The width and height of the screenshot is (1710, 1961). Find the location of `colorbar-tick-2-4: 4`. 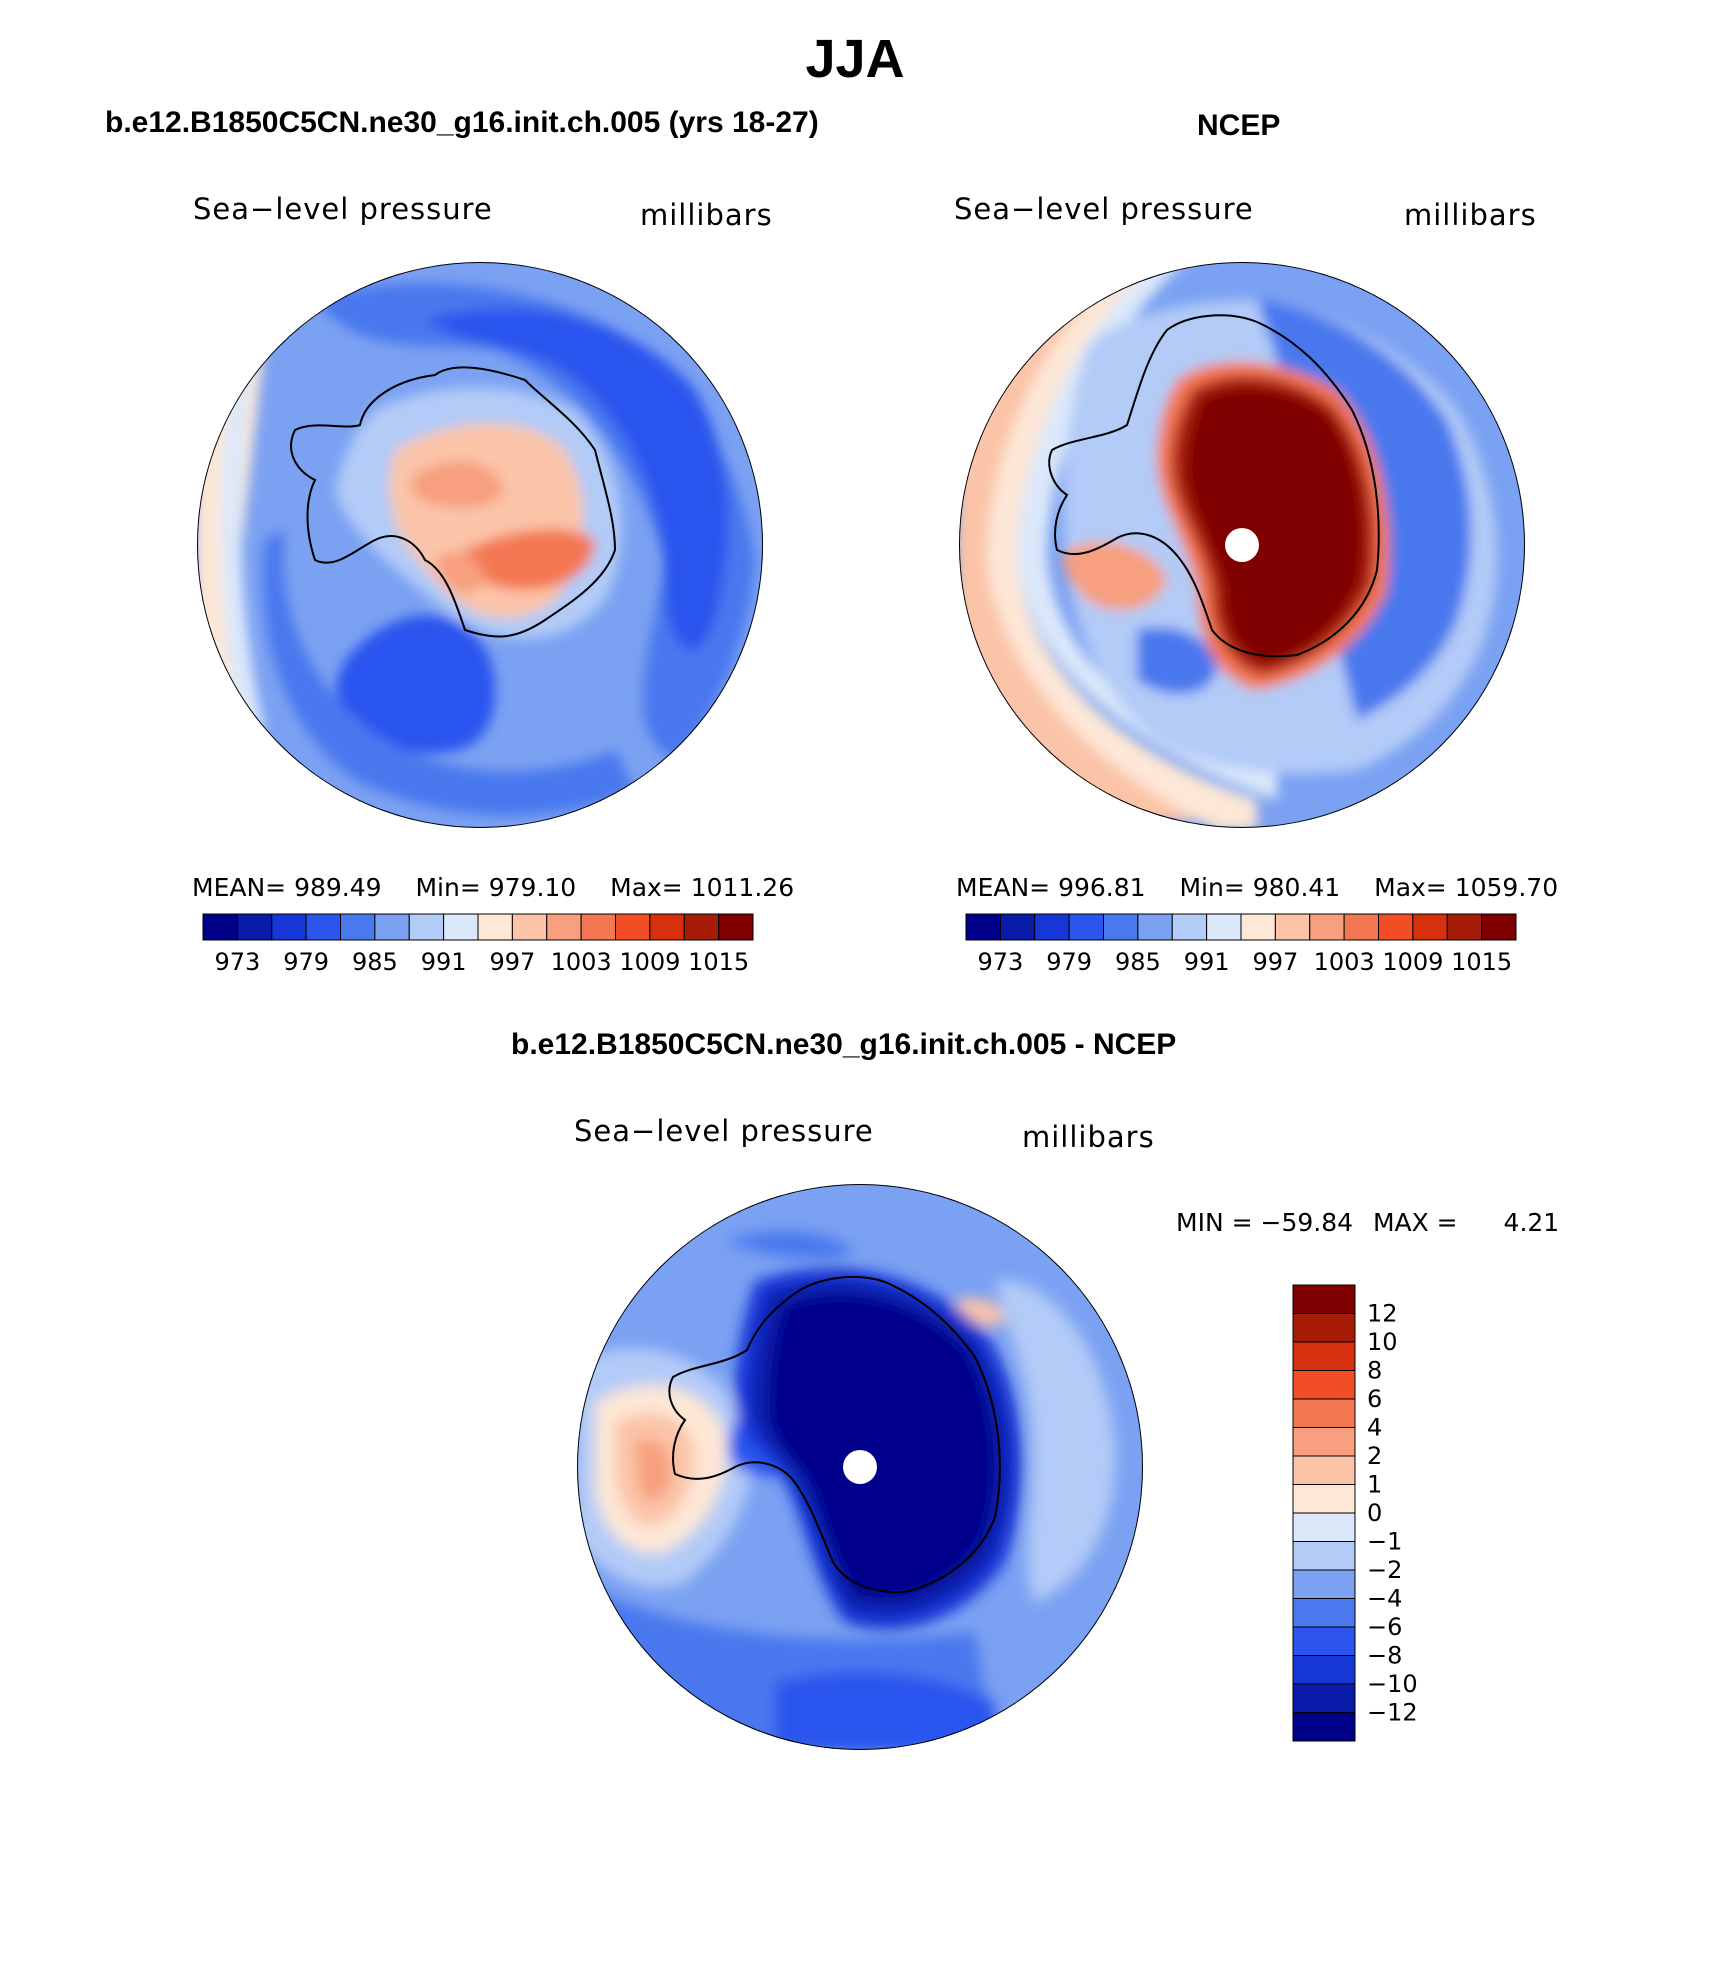

colorbar-tick-2-4: 4 is located at coordinates (1374, 1428).